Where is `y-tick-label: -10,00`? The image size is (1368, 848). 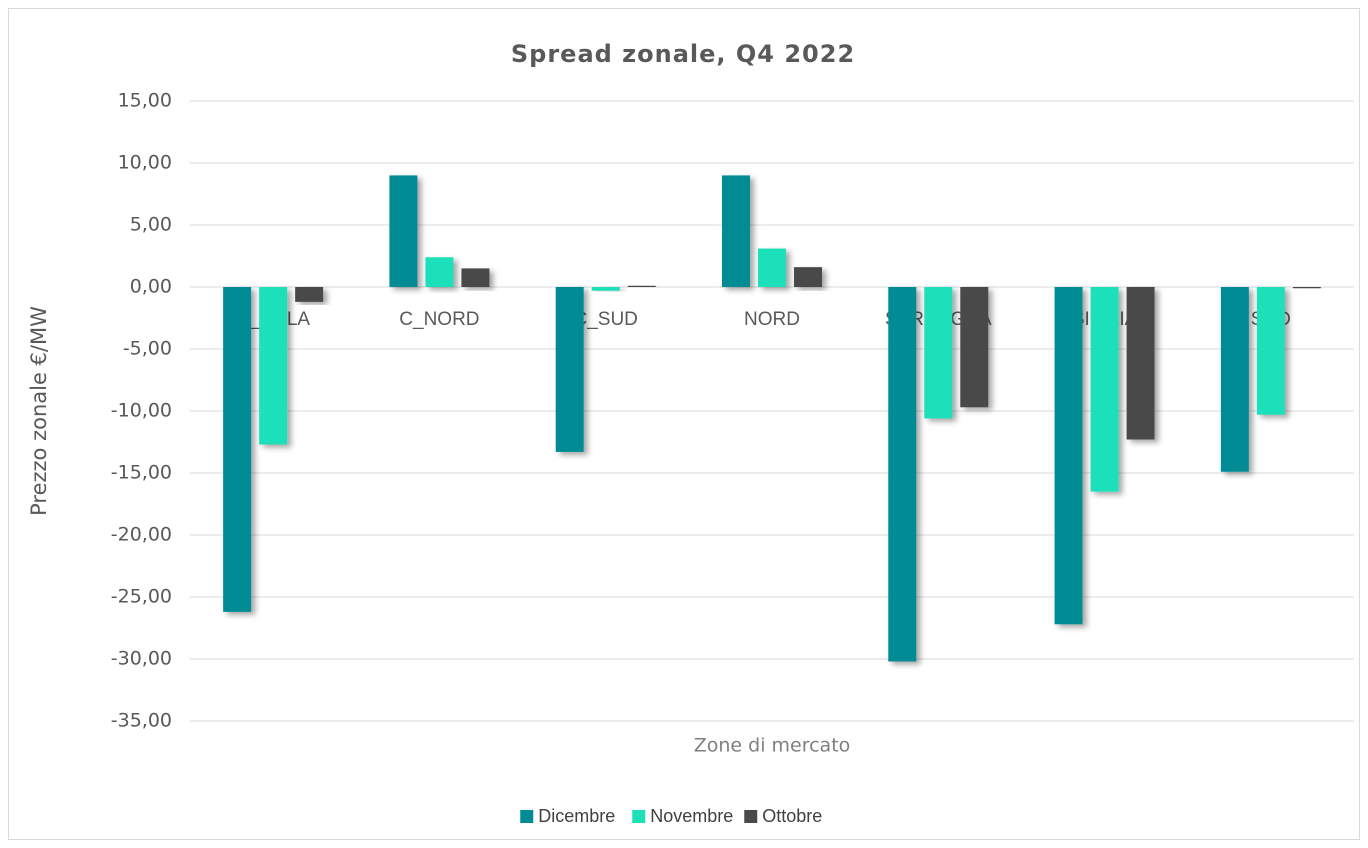
y-tick-label: -10,00 is located at coordinates (141, 411).